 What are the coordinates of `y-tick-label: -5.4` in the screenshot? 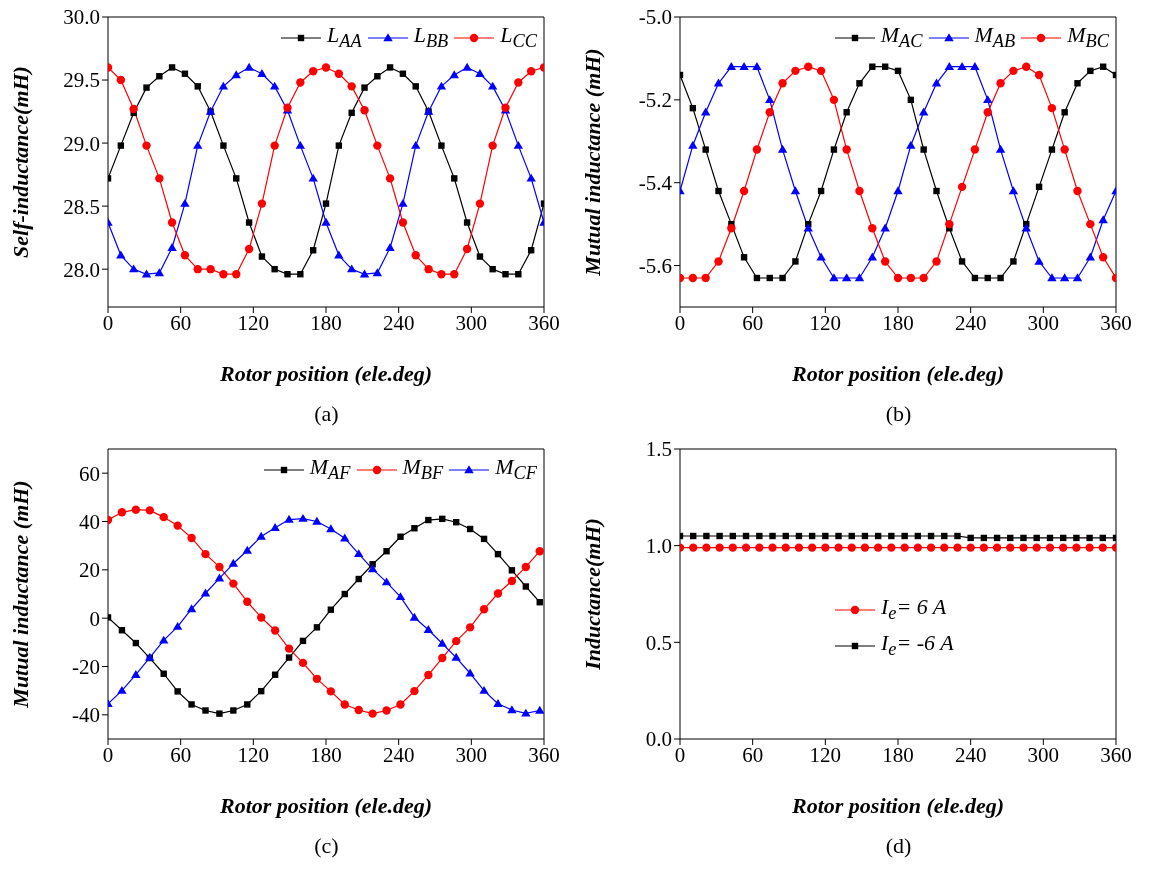 It's located at (655, 183).